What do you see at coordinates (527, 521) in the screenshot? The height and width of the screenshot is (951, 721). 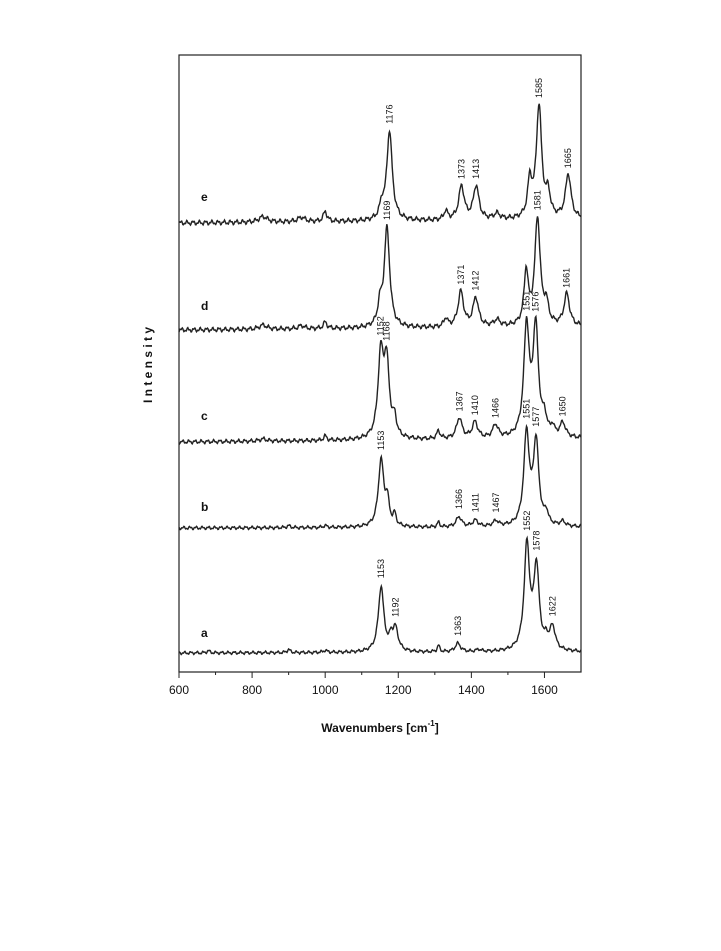 I see `peak-label: 1552` at bounding box center [527, 521].